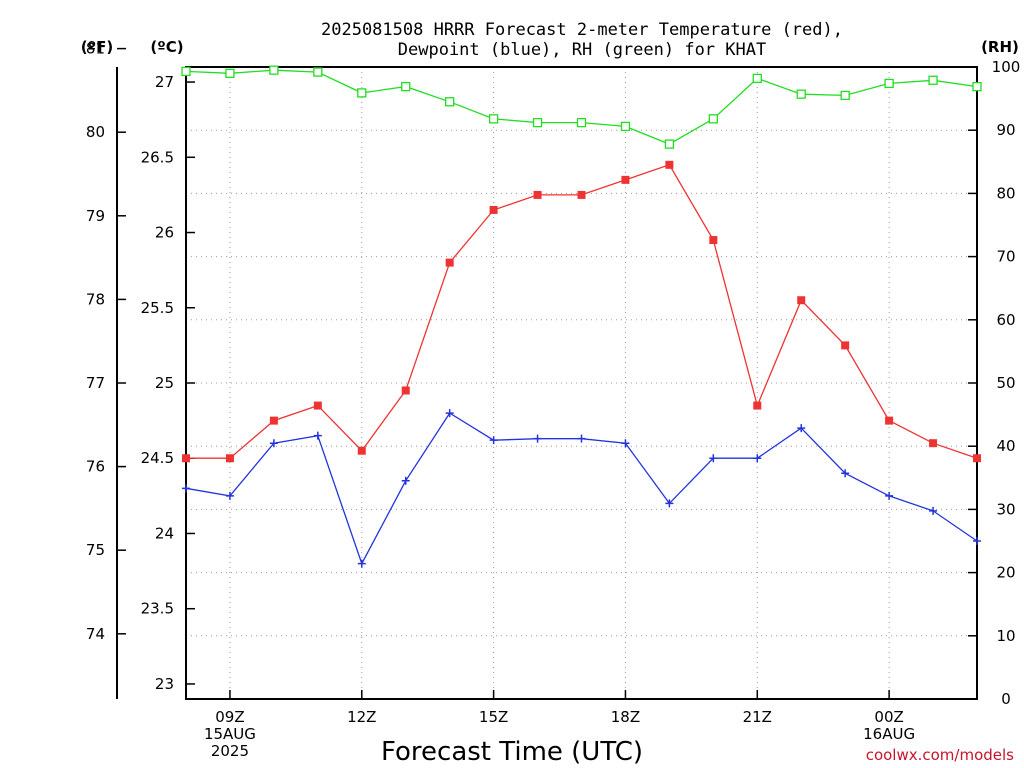  Describe the element at coordinates (1005, 193) in the screenshot. I see `rh-tick-label: 80` at that location.